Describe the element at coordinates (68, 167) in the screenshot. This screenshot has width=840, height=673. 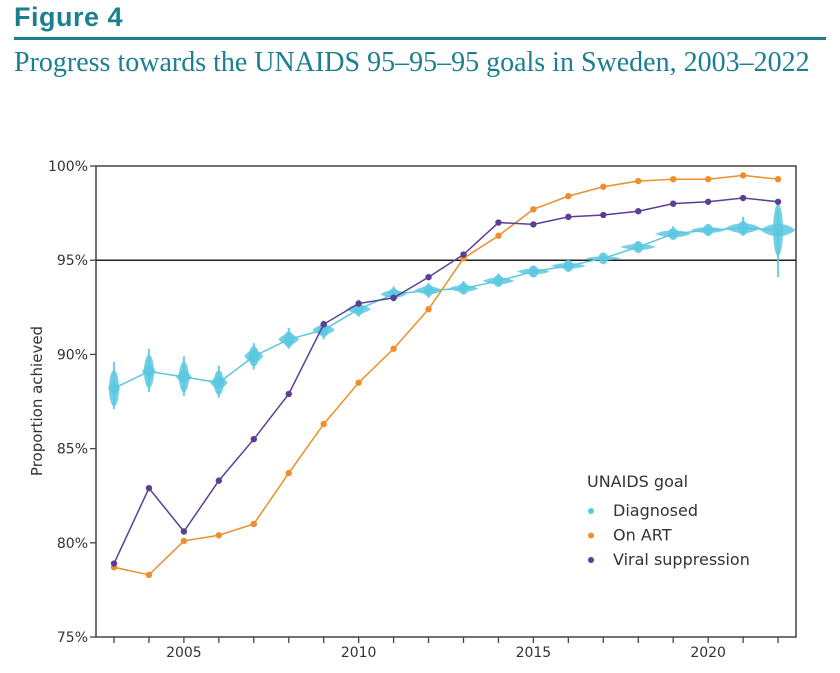
I see `y-tick-label: 100%` at that location.